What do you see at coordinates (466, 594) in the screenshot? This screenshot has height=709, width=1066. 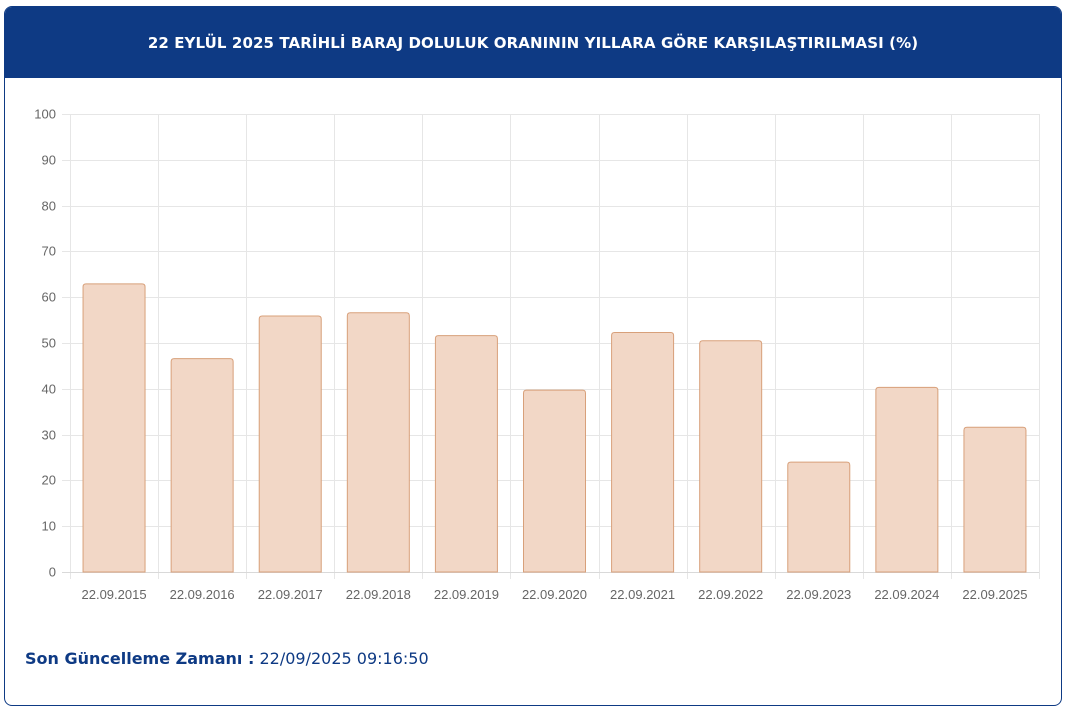 I see `x-tick-label: 22.09.2019` at bounding box center [466, 594].